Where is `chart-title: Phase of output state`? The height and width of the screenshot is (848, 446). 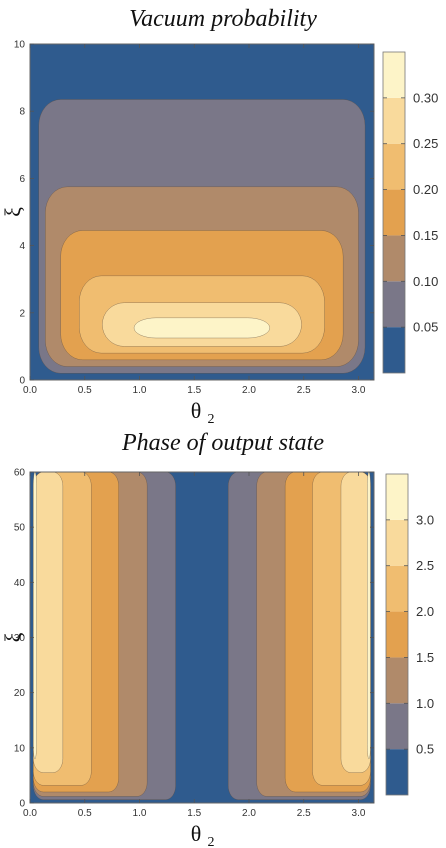 chart-title: Phase of output state is located at coordinates (223, 443).